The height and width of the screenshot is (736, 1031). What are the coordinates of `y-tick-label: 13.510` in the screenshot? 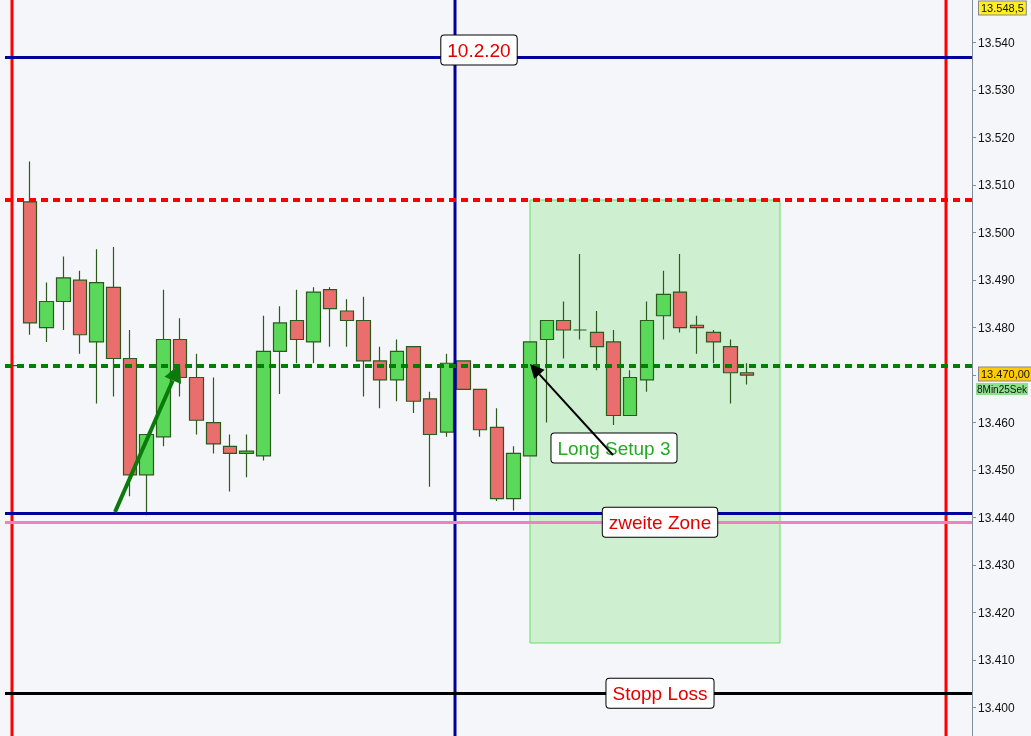 It's located at (997, 185).